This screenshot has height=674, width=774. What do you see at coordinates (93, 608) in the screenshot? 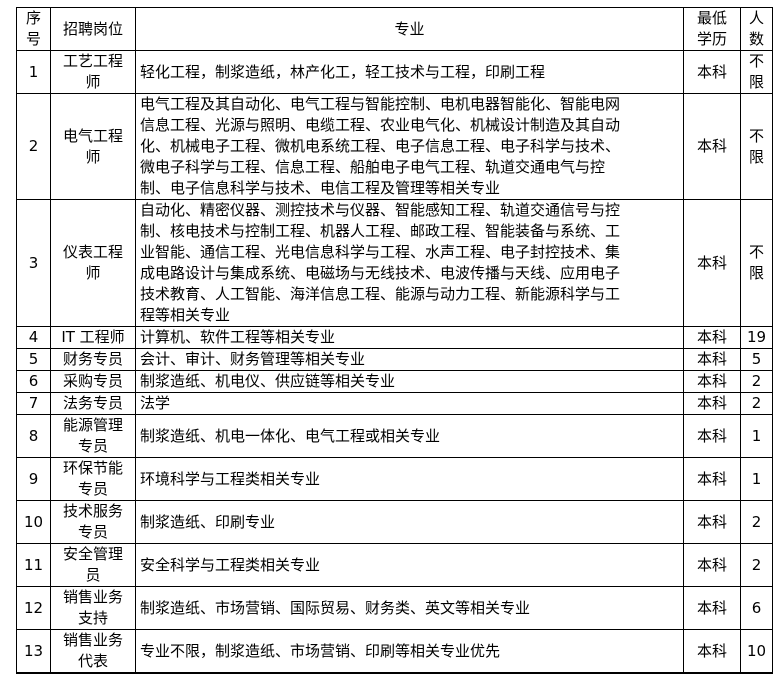
I see `position-cell: 销售业务 支持` at bounding box center [93, 608].